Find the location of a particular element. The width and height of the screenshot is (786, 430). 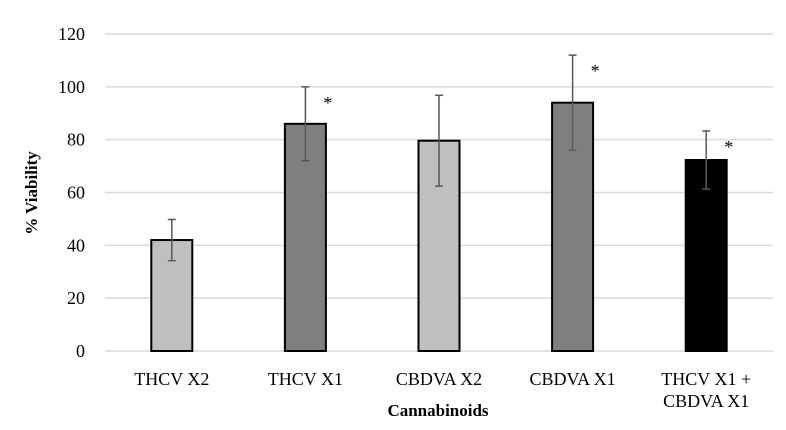

y-tick-label: 60 is located at coordinates (76, 193).